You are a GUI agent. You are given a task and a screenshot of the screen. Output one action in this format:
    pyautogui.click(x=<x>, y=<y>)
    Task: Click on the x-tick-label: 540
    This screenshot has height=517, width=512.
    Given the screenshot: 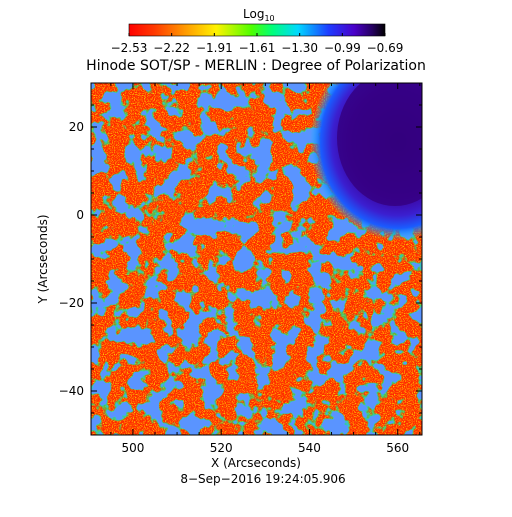 What is the action you would take?
    pyautogui.click(x=309, y=448)
    